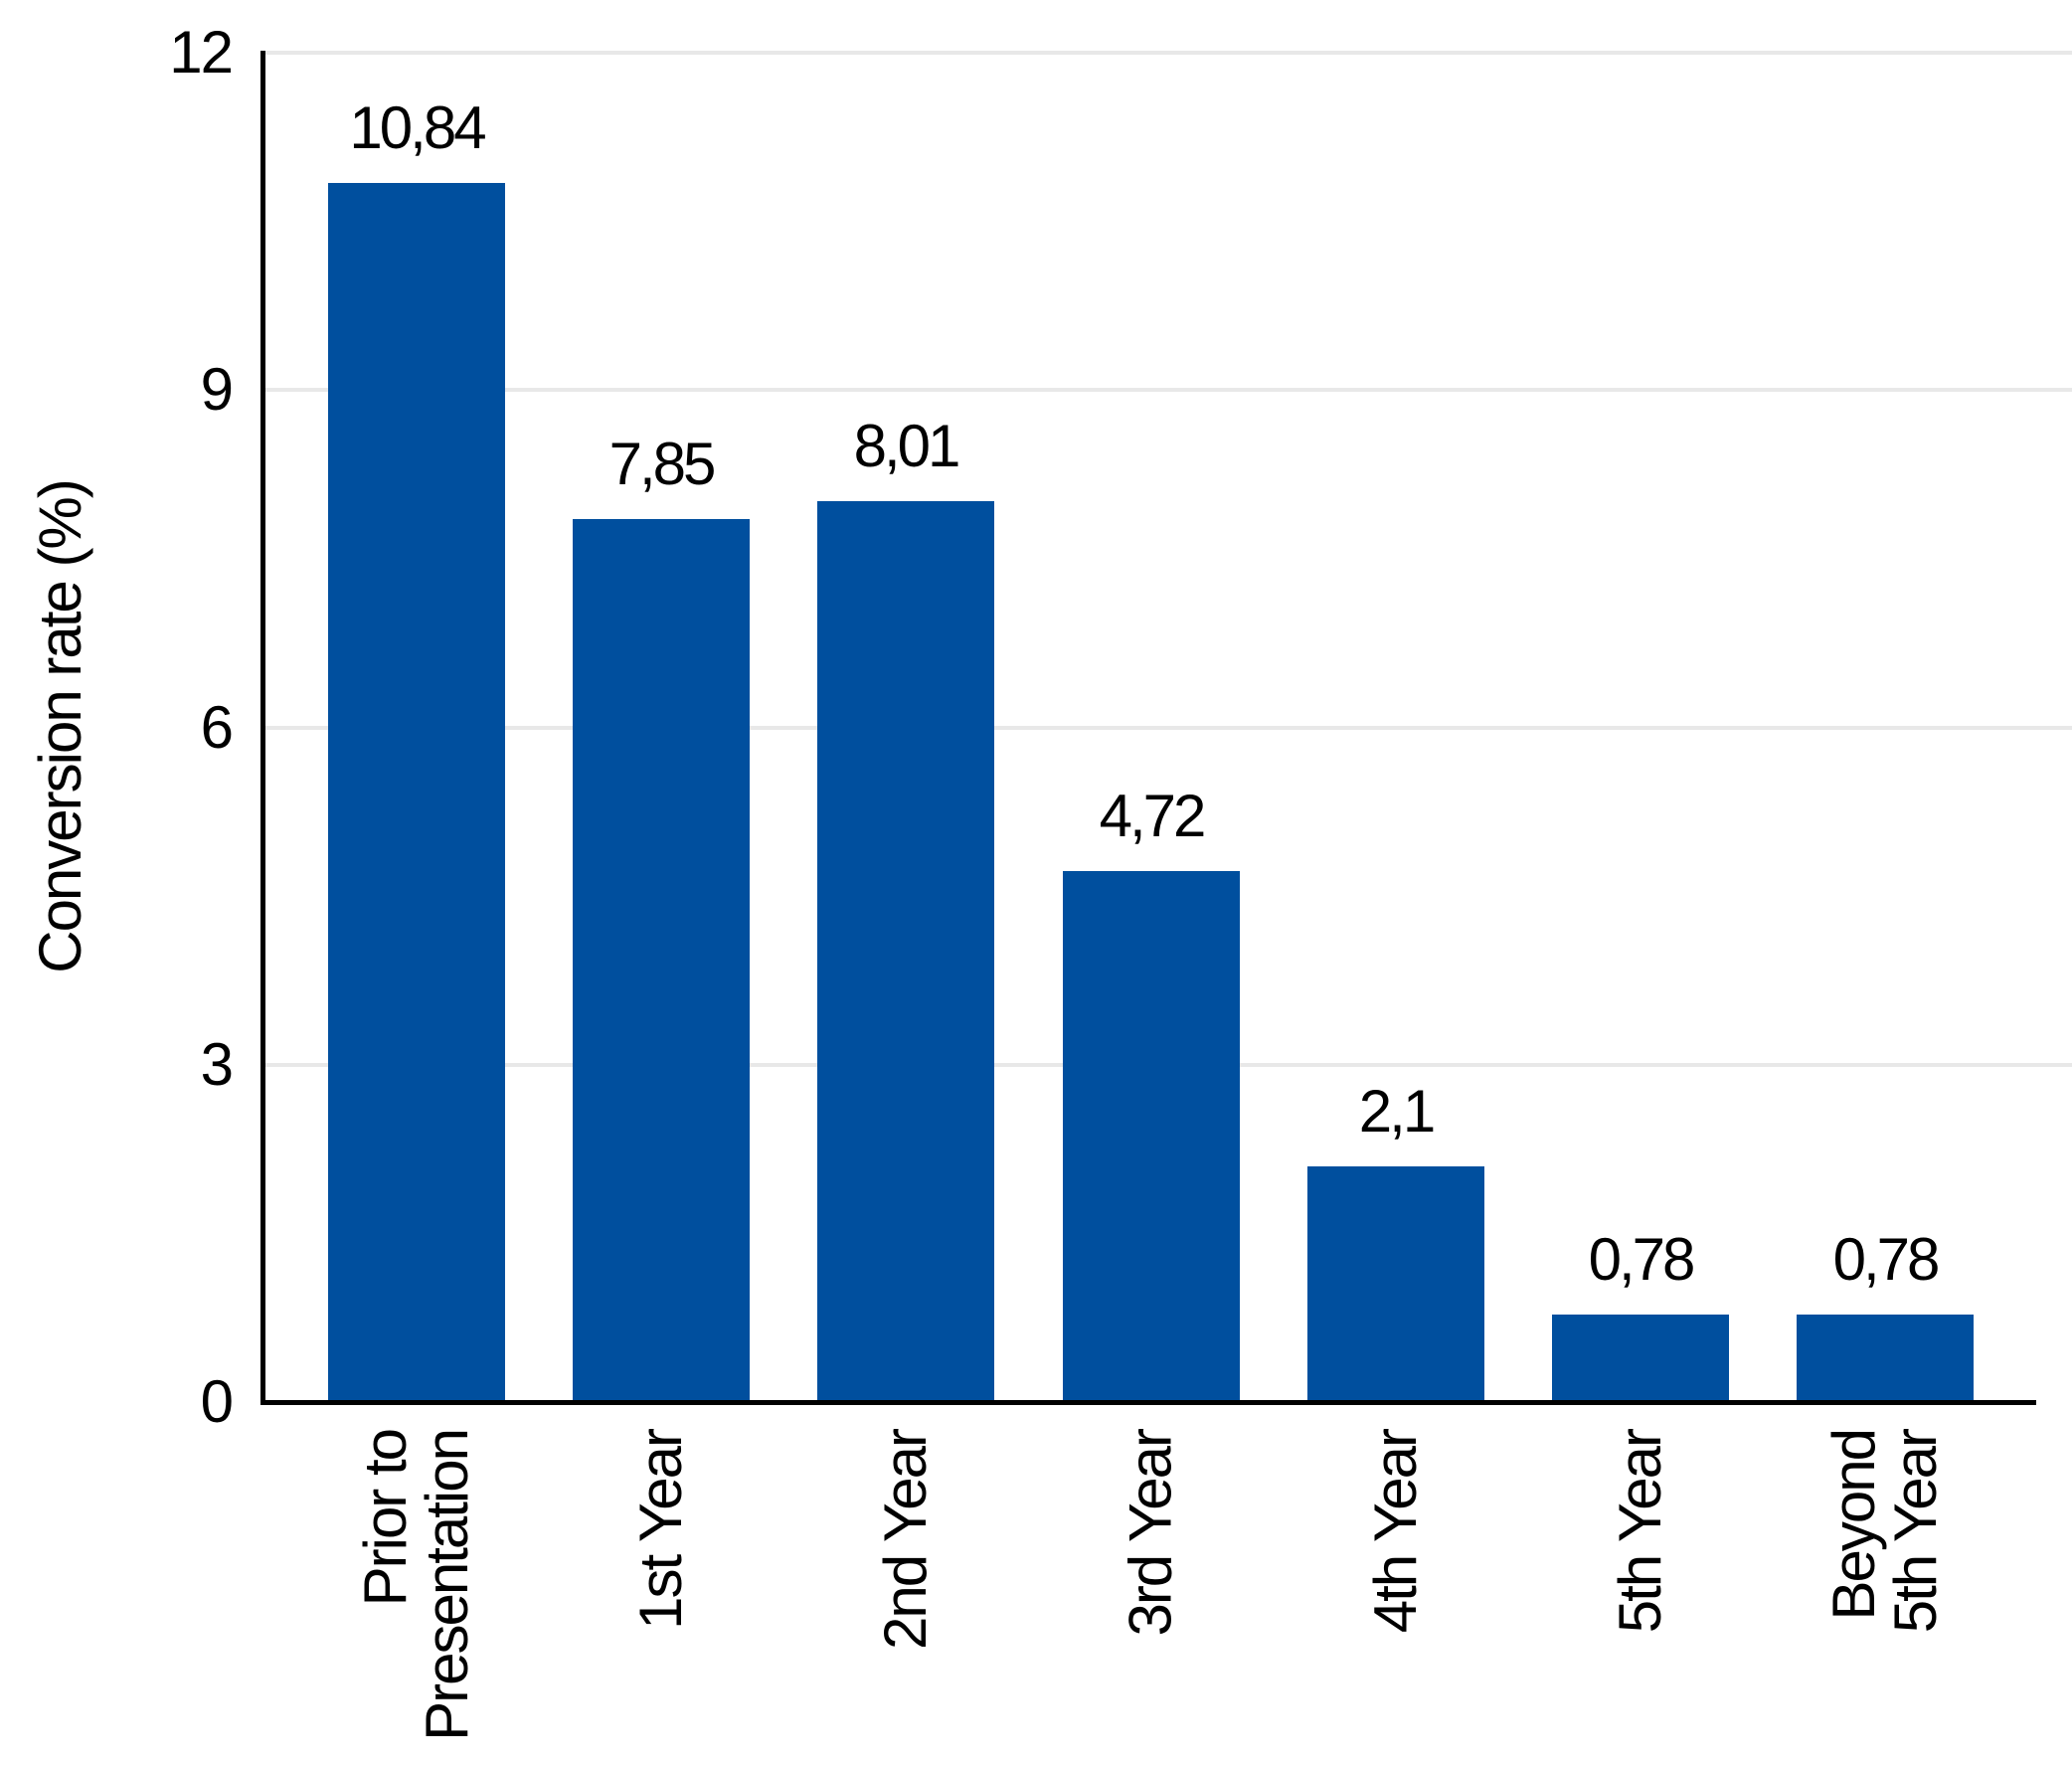 The width and height of the screenshot is (2072, 1765). What do you see at coordinates (663, 464) in the screenshot?
I see `bar-value-label: 7,85` at bounding box center [663, 464].